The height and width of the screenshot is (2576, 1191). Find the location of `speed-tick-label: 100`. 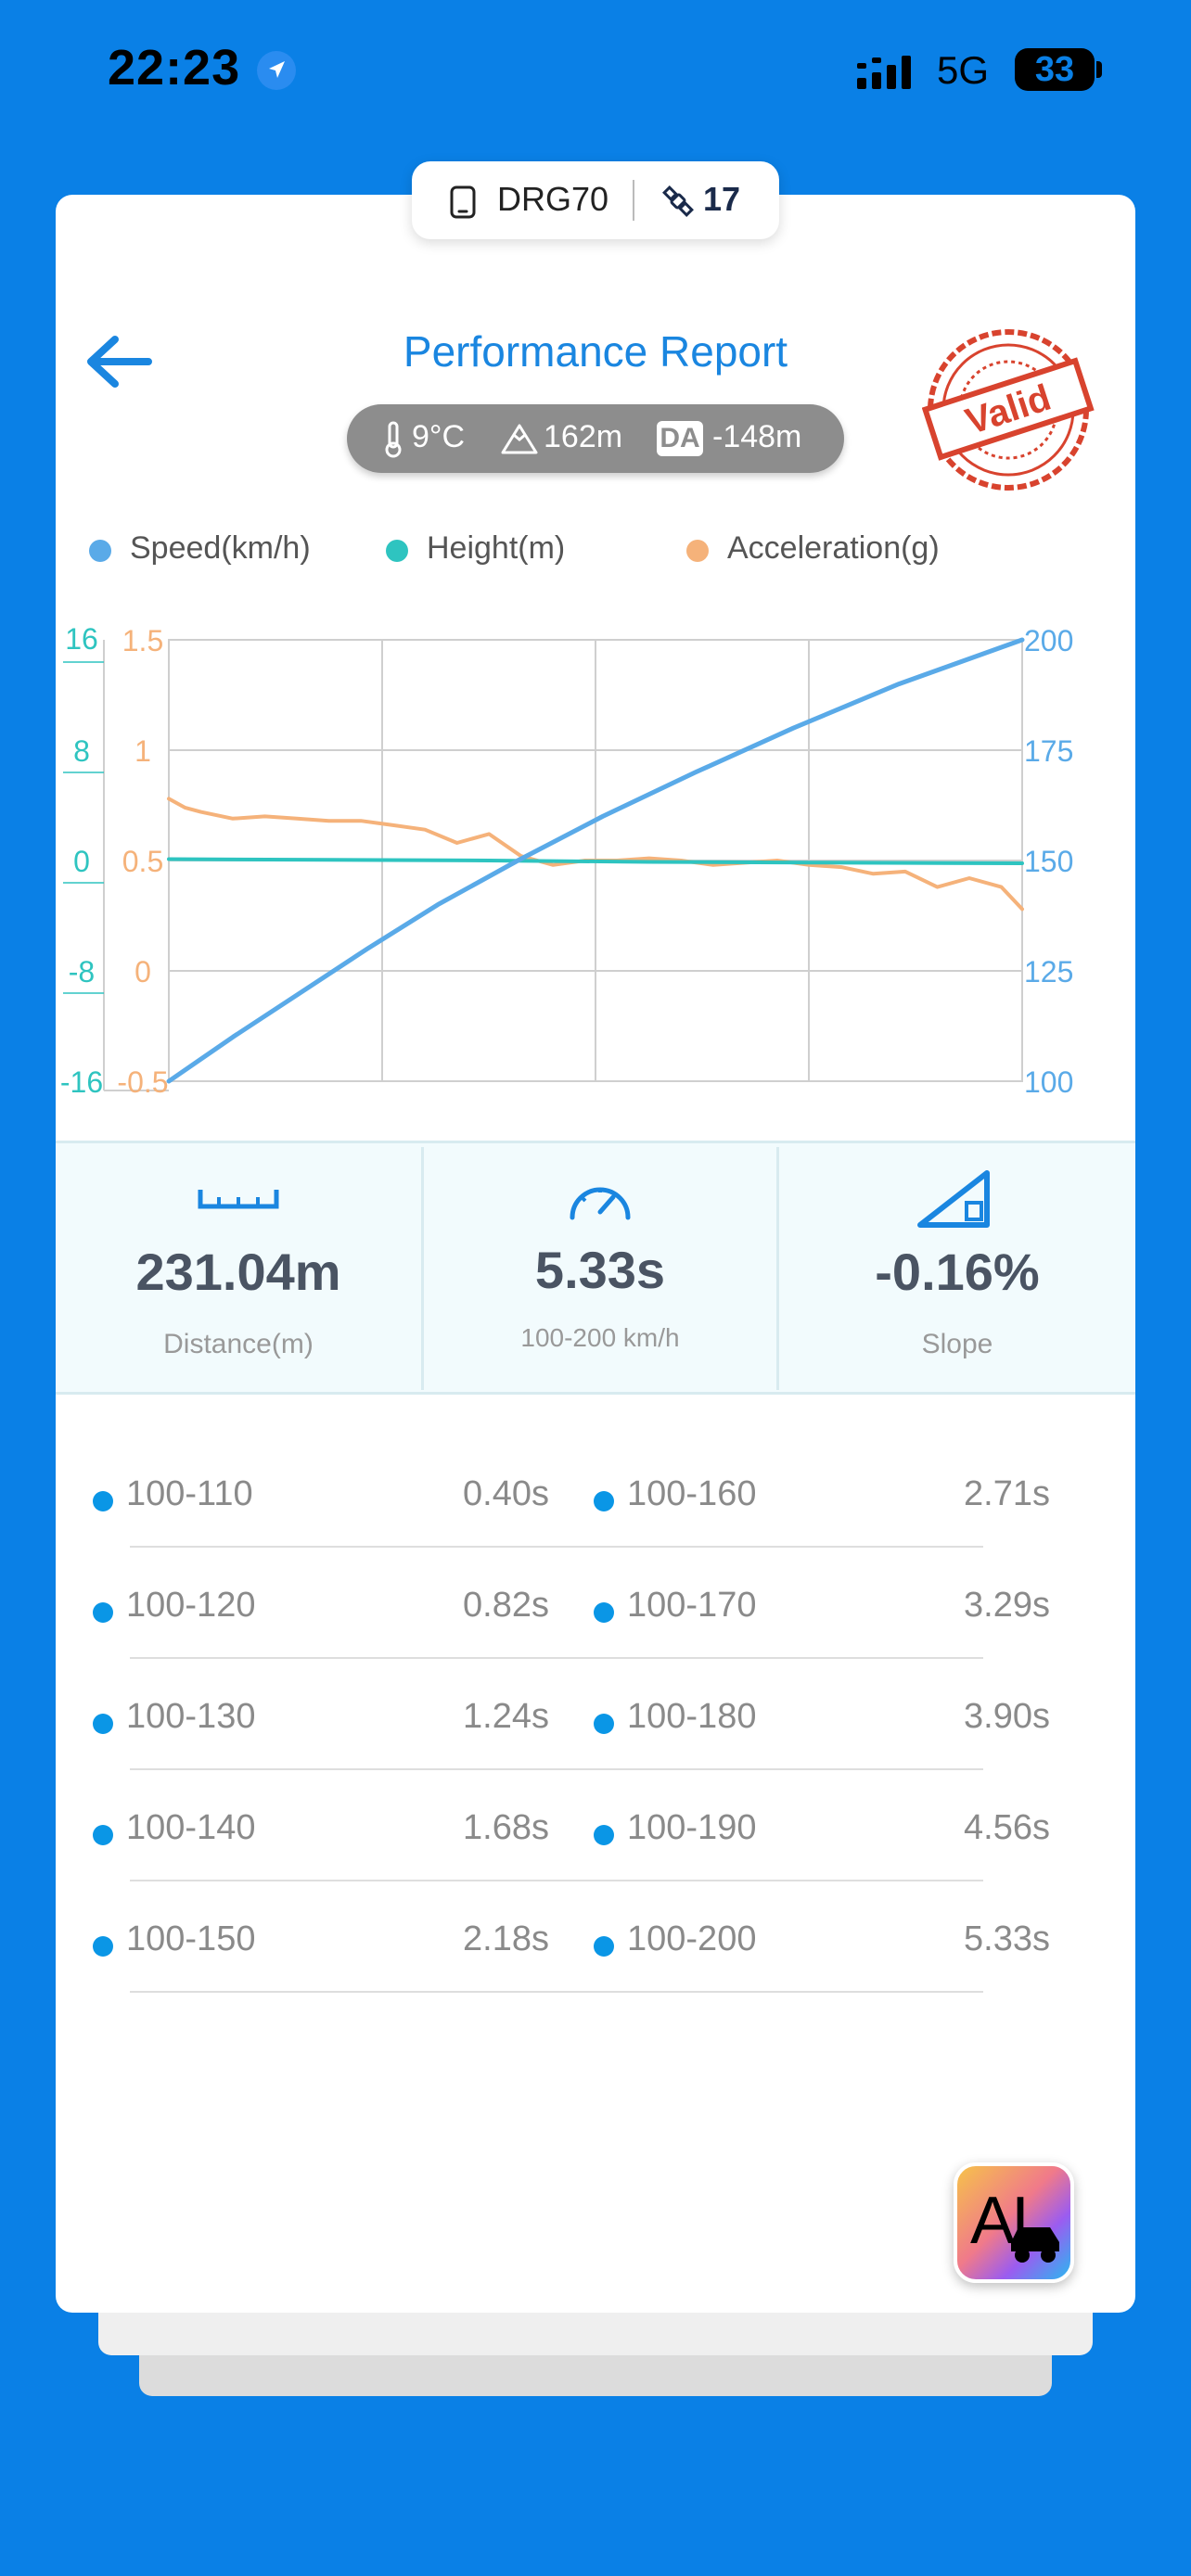

speed-tick-label: 100 is located at coordinates (1048, 1079).